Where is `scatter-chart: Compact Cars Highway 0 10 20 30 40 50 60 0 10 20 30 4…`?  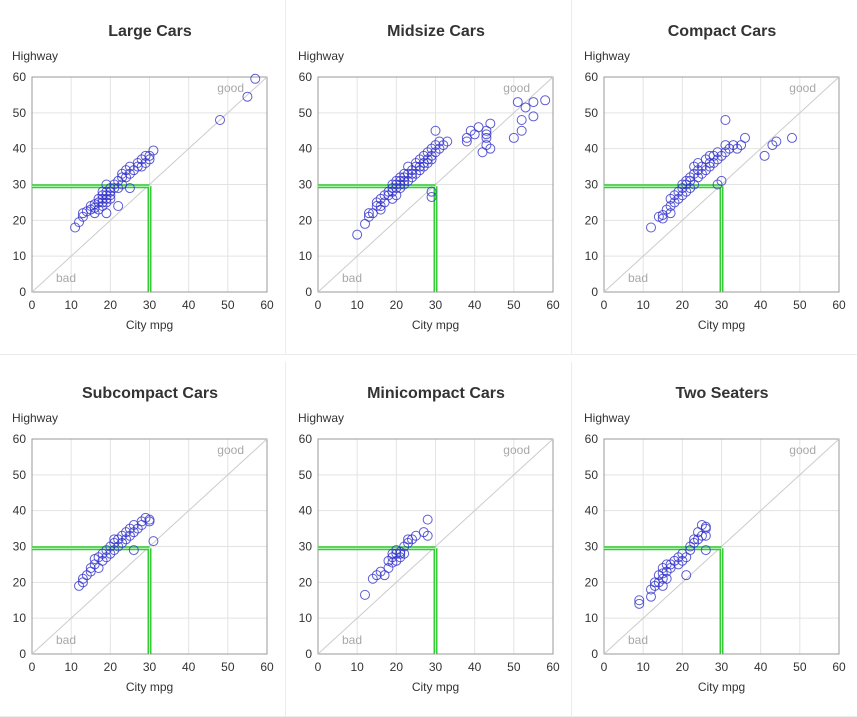
scatter-chart: Compact Cars Highway 0 10 20 30 40 50 60 0 10 20 30 4… is located at coordinates (715, 177).